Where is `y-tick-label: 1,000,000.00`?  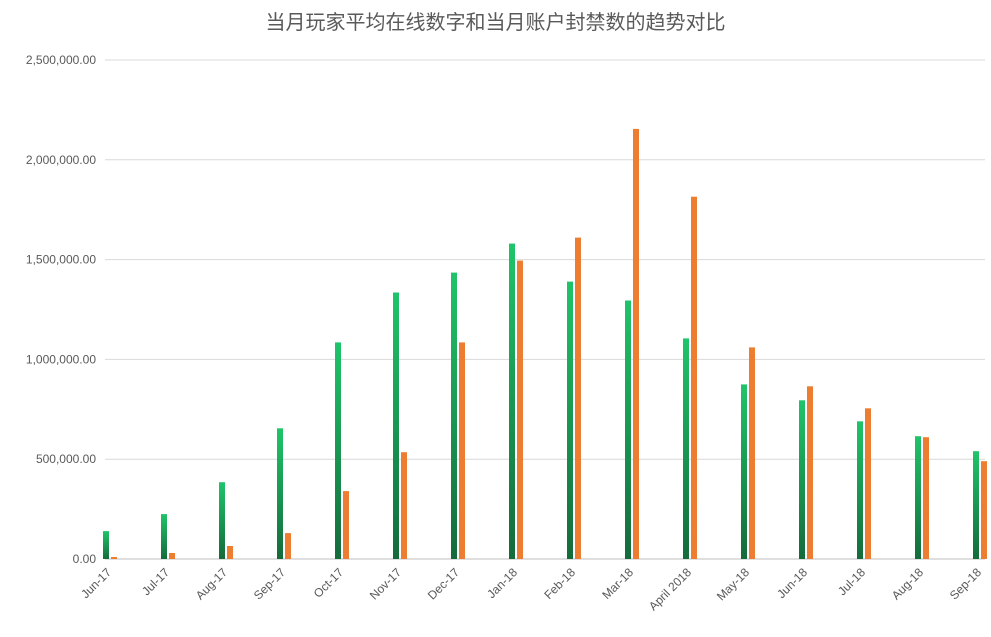 y-tick-label: 1,000,000.00 is located at coordinates (61, 359).